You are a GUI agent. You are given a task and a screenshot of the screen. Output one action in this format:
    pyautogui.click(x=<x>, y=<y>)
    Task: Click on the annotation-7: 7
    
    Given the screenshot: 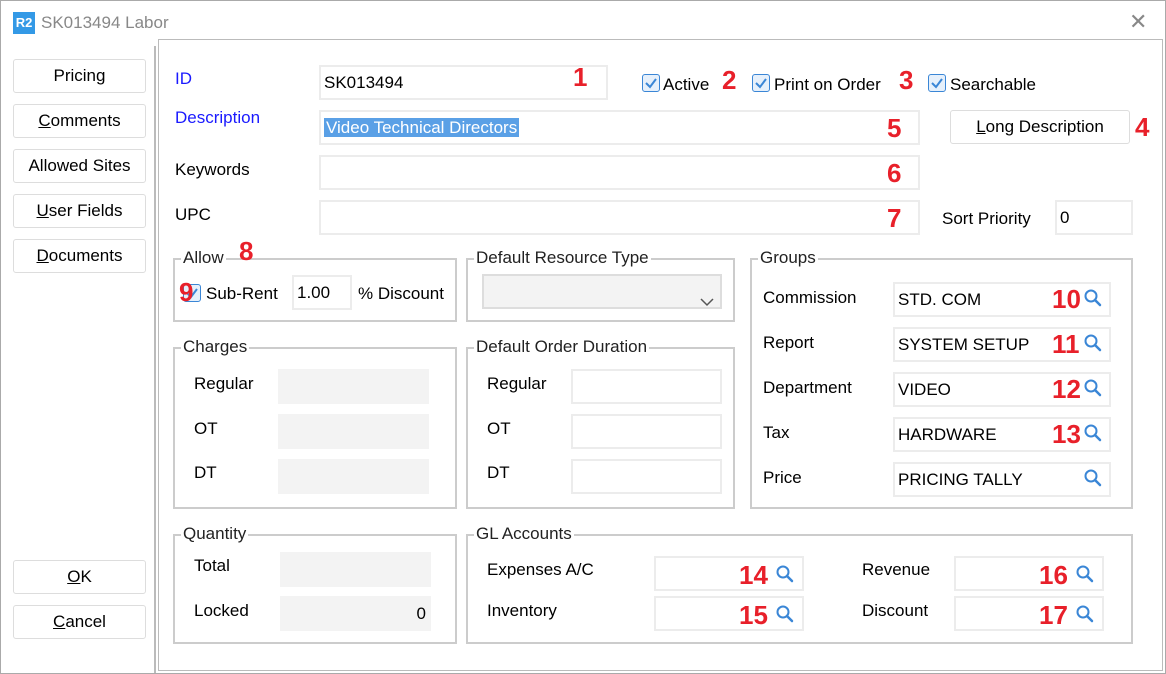 What is the action you would take?
    pyautogui.click(x=894, y=218)
    